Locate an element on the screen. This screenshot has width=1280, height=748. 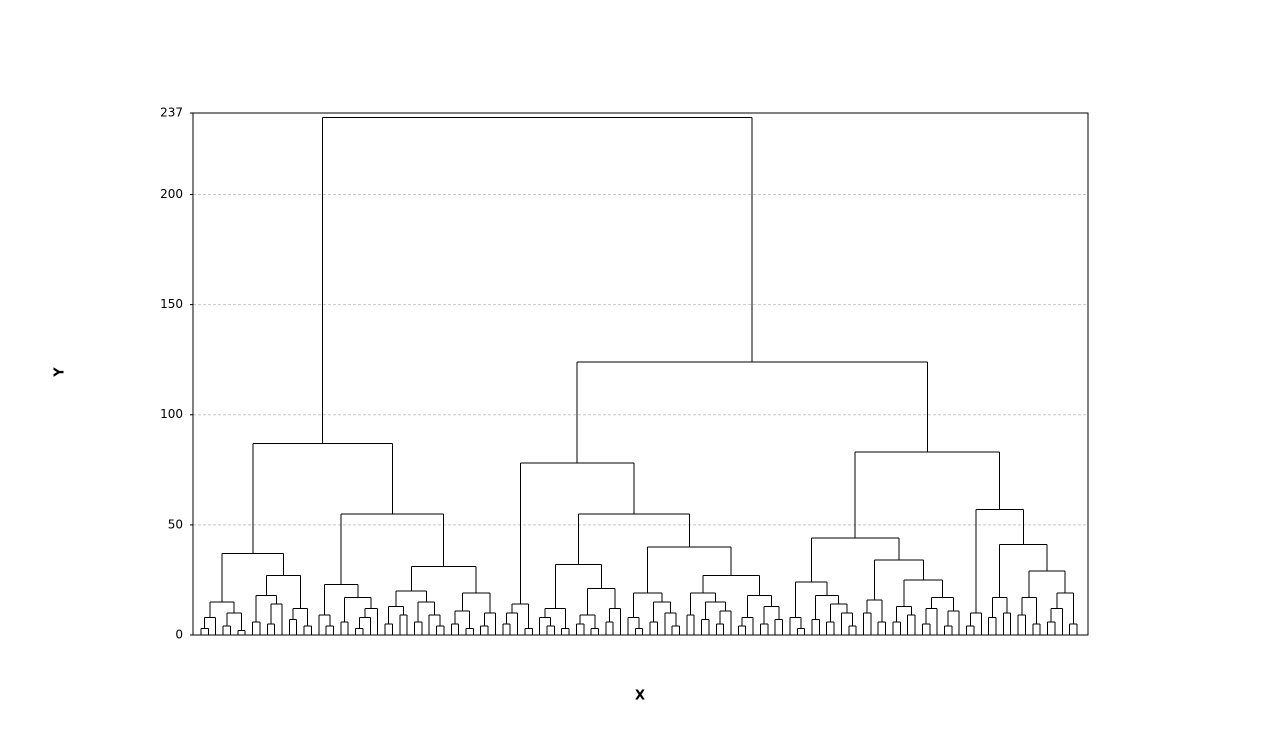
y-tick-label: 237 is located at coordinates (171, 113).